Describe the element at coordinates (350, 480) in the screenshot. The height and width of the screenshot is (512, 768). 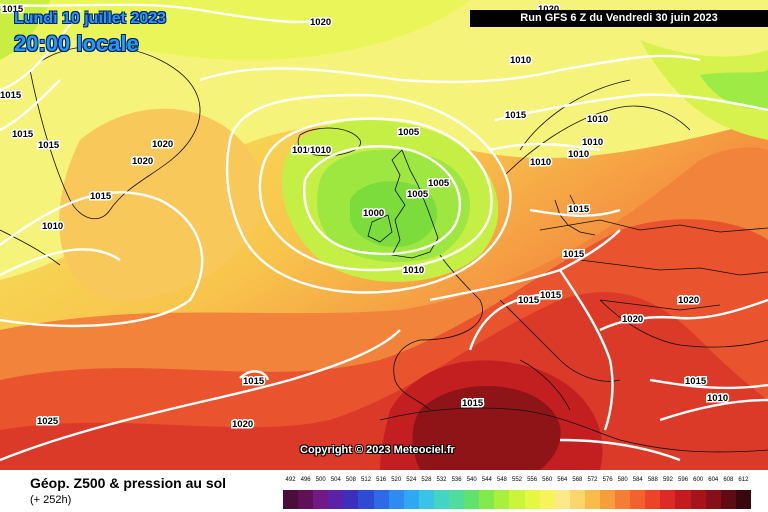
I see `legend-label: 508` at that location.